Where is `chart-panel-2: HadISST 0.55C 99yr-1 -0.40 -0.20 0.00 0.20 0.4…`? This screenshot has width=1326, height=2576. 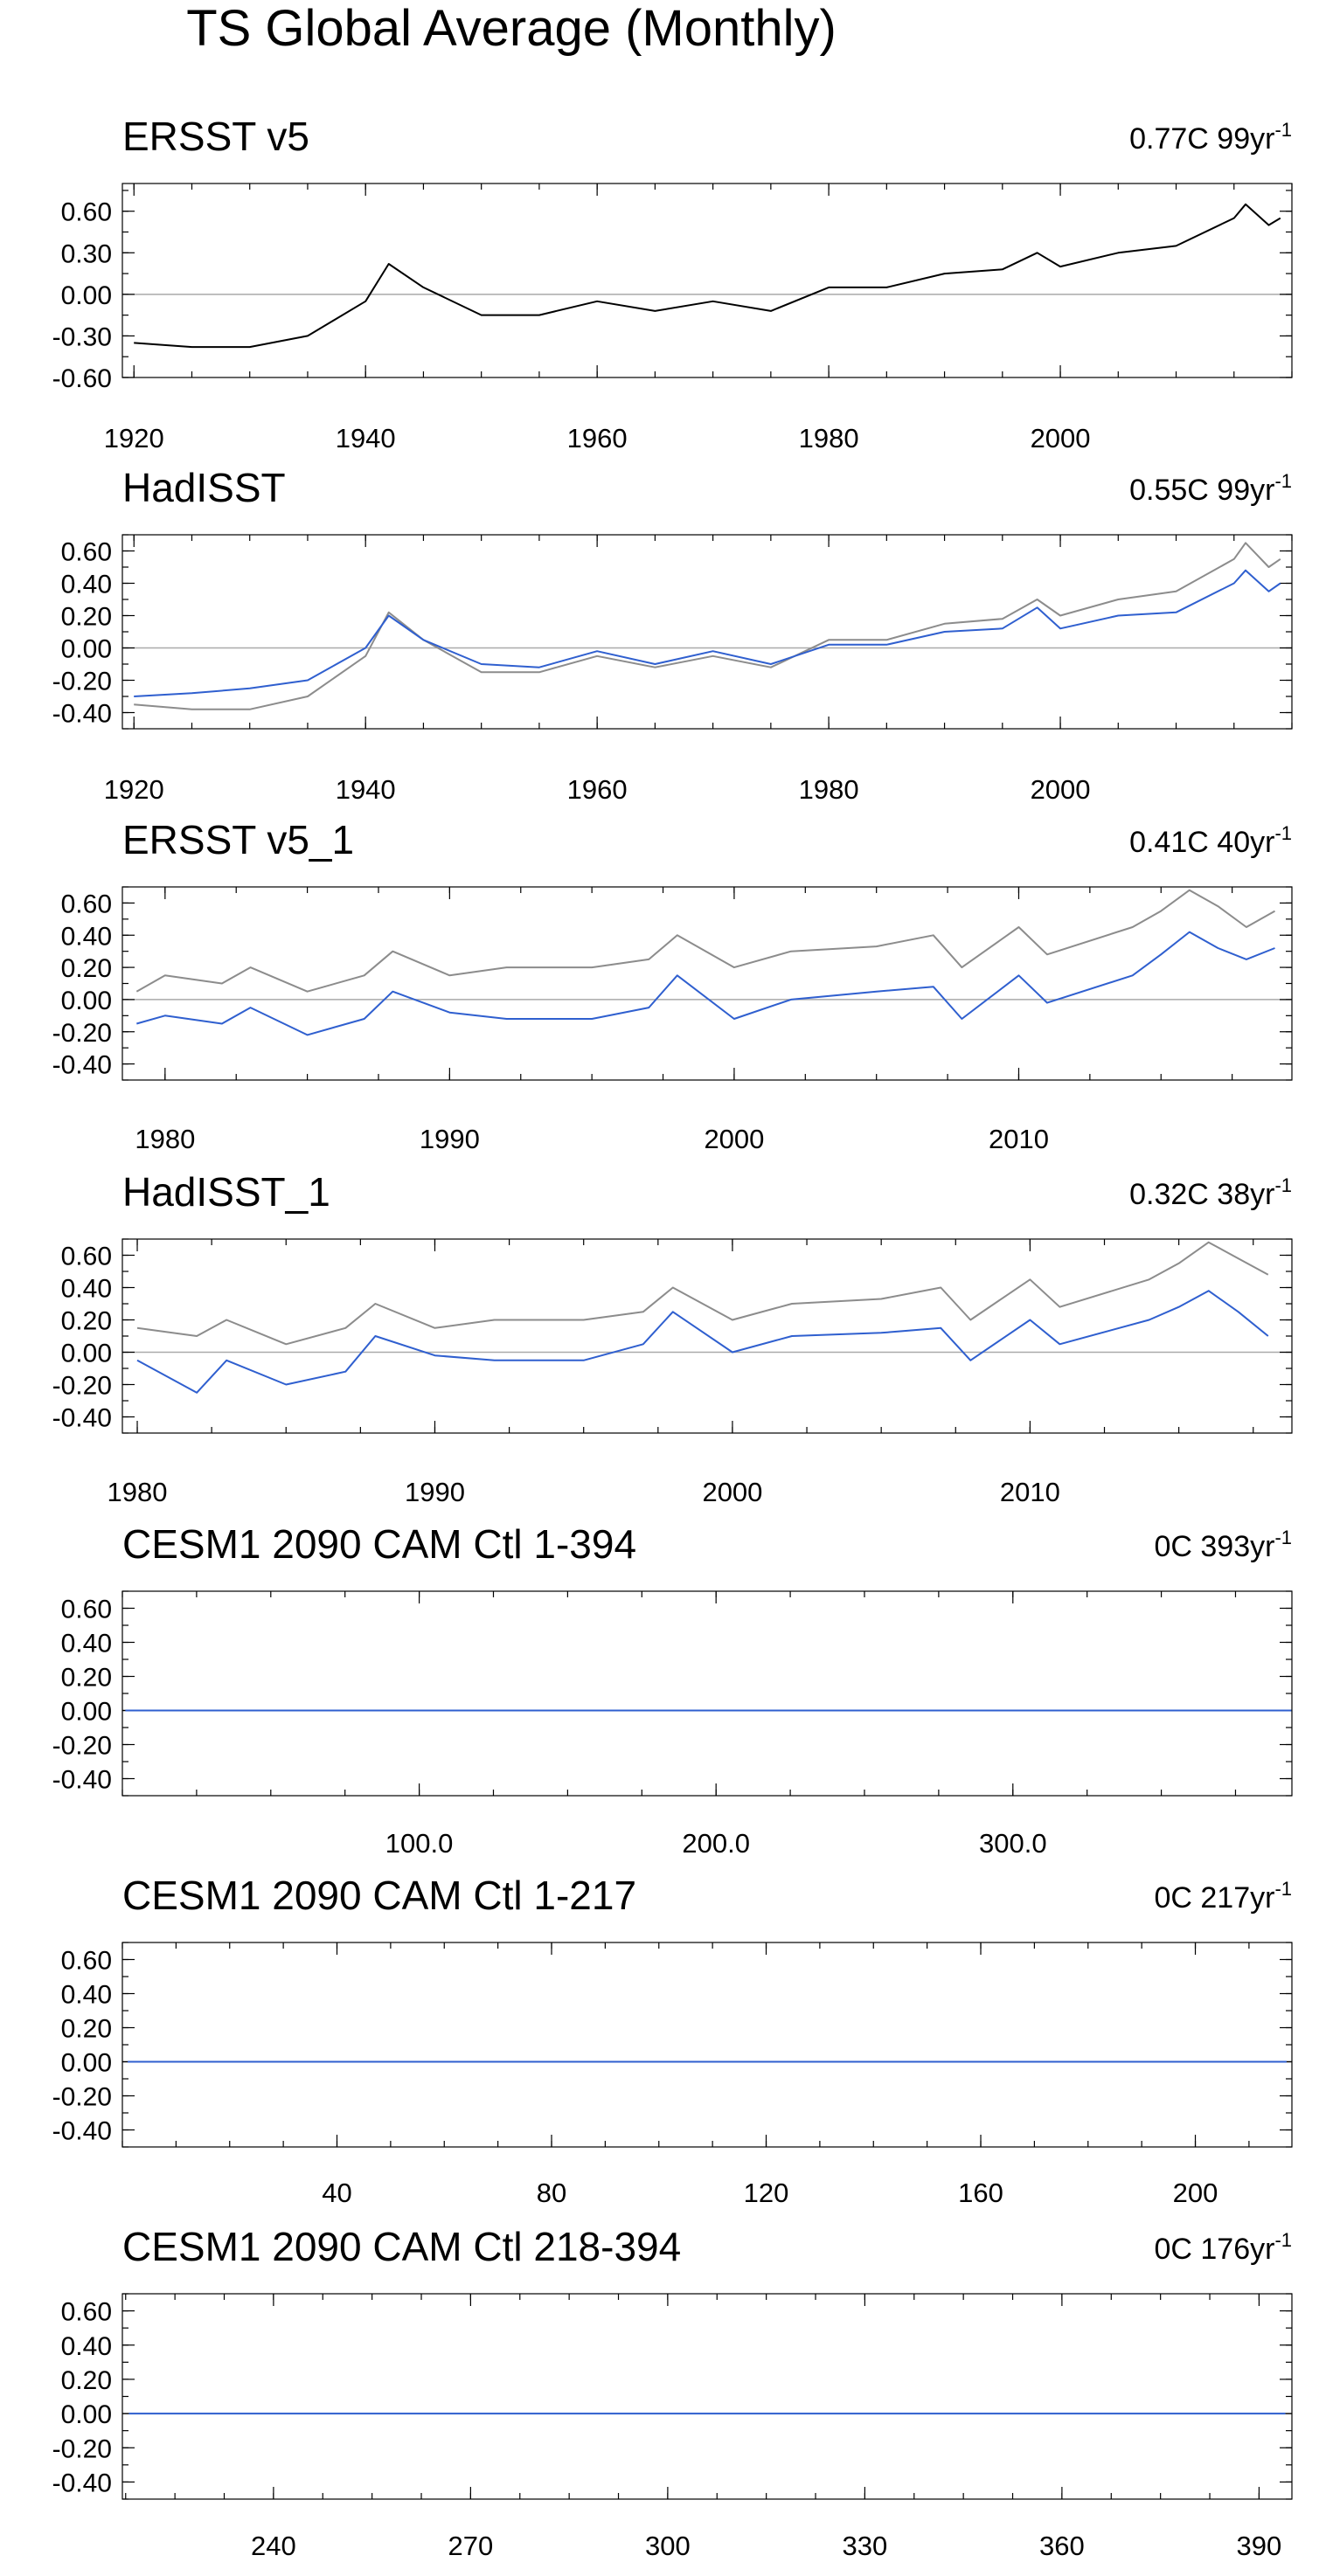 chart-panel-2: HadISST 0.55C 99yr-1 -0.40 -0.20 0.00 0.20 0.4… is located at coordinates (672, 635).